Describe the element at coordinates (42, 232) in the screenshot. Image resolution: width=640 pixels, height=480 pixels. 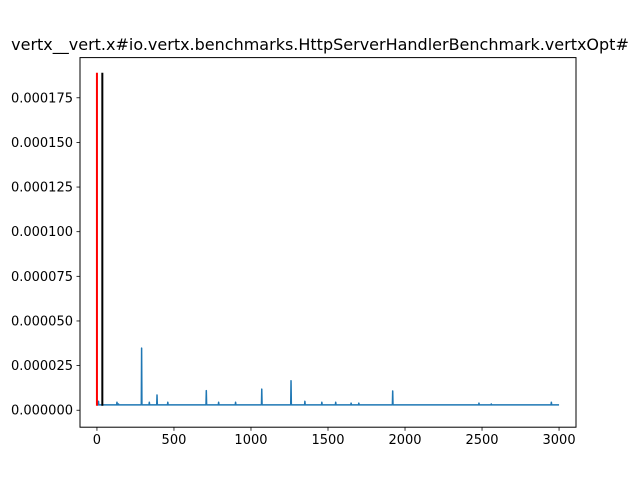
I see `y-tick-label: 0.000100` at that location.